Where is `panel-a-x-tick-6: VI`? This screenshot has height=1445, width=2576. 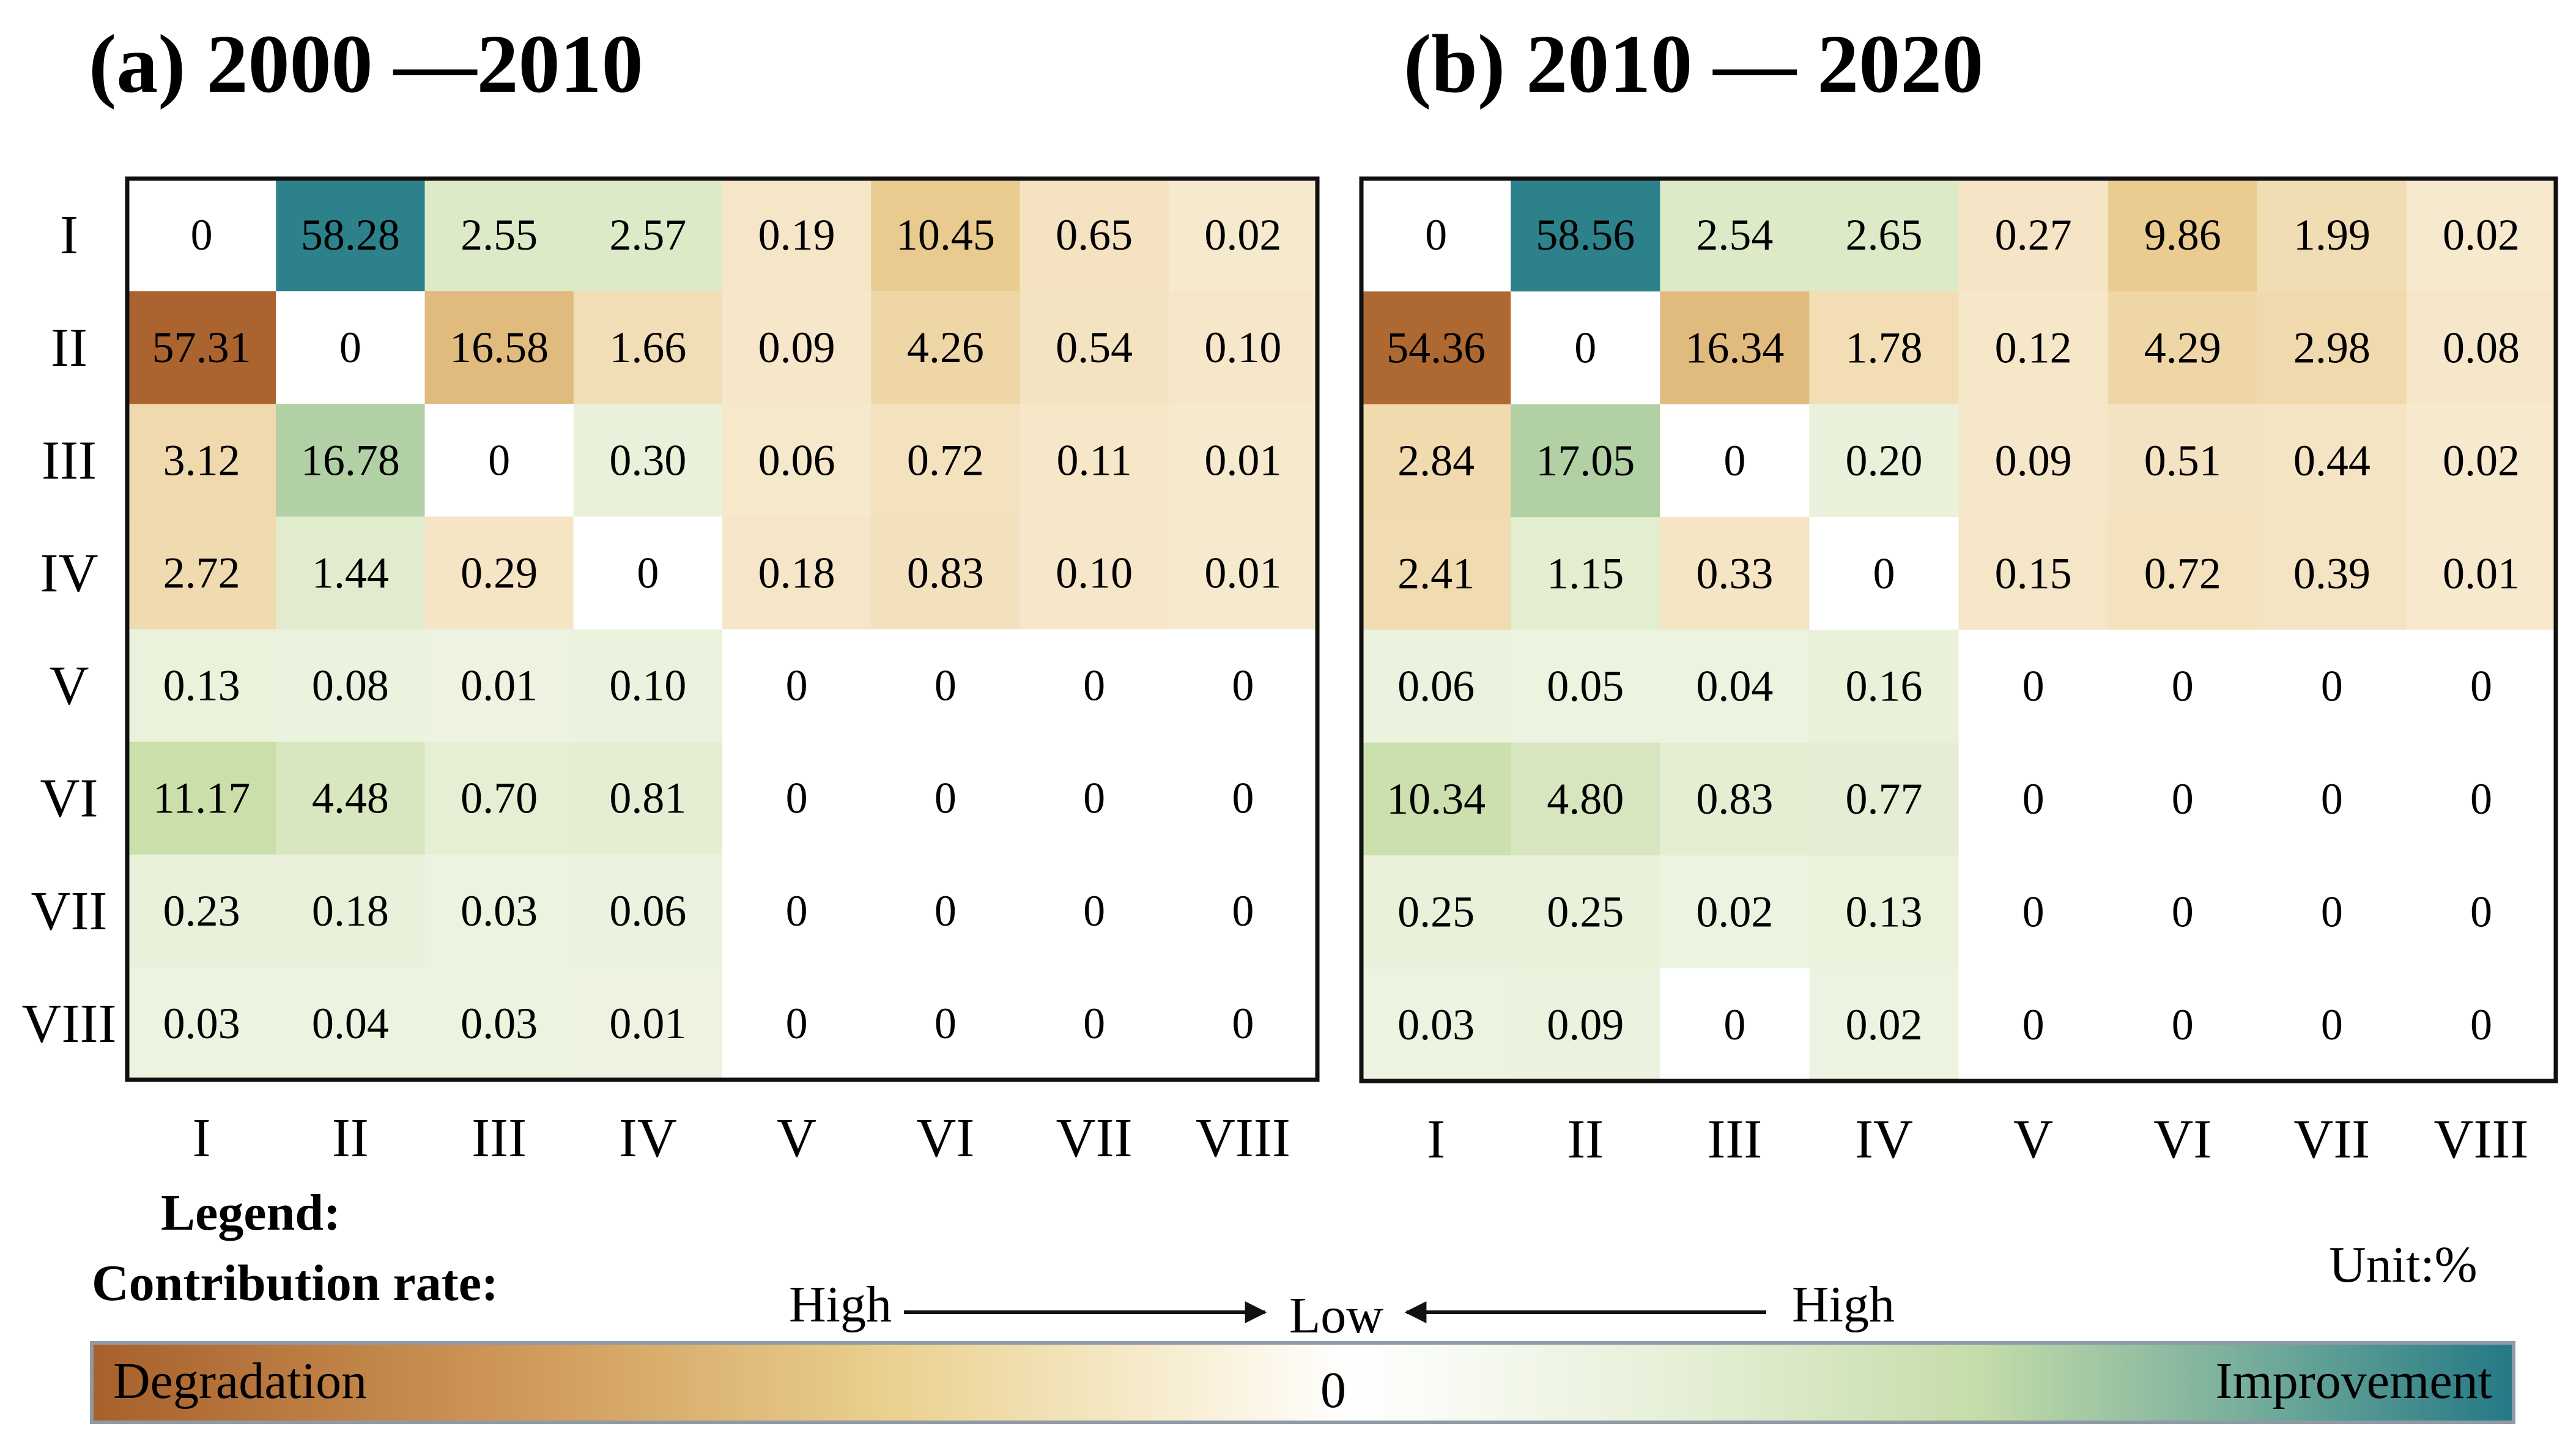
panel-a-x-tick-6: VI is located at coordinates (945, 1138).